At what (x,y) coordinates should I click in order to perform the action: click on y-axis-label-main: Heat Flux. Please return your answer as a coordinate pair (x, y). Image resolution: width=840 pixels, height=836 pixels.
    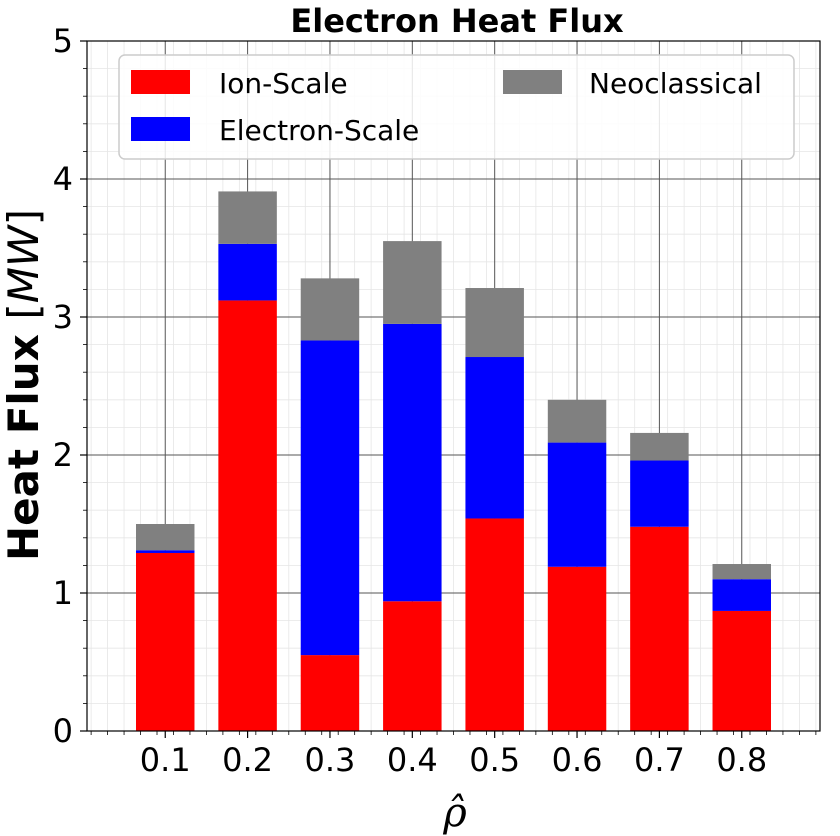
    Looking at the image, I should click on (24, 447).